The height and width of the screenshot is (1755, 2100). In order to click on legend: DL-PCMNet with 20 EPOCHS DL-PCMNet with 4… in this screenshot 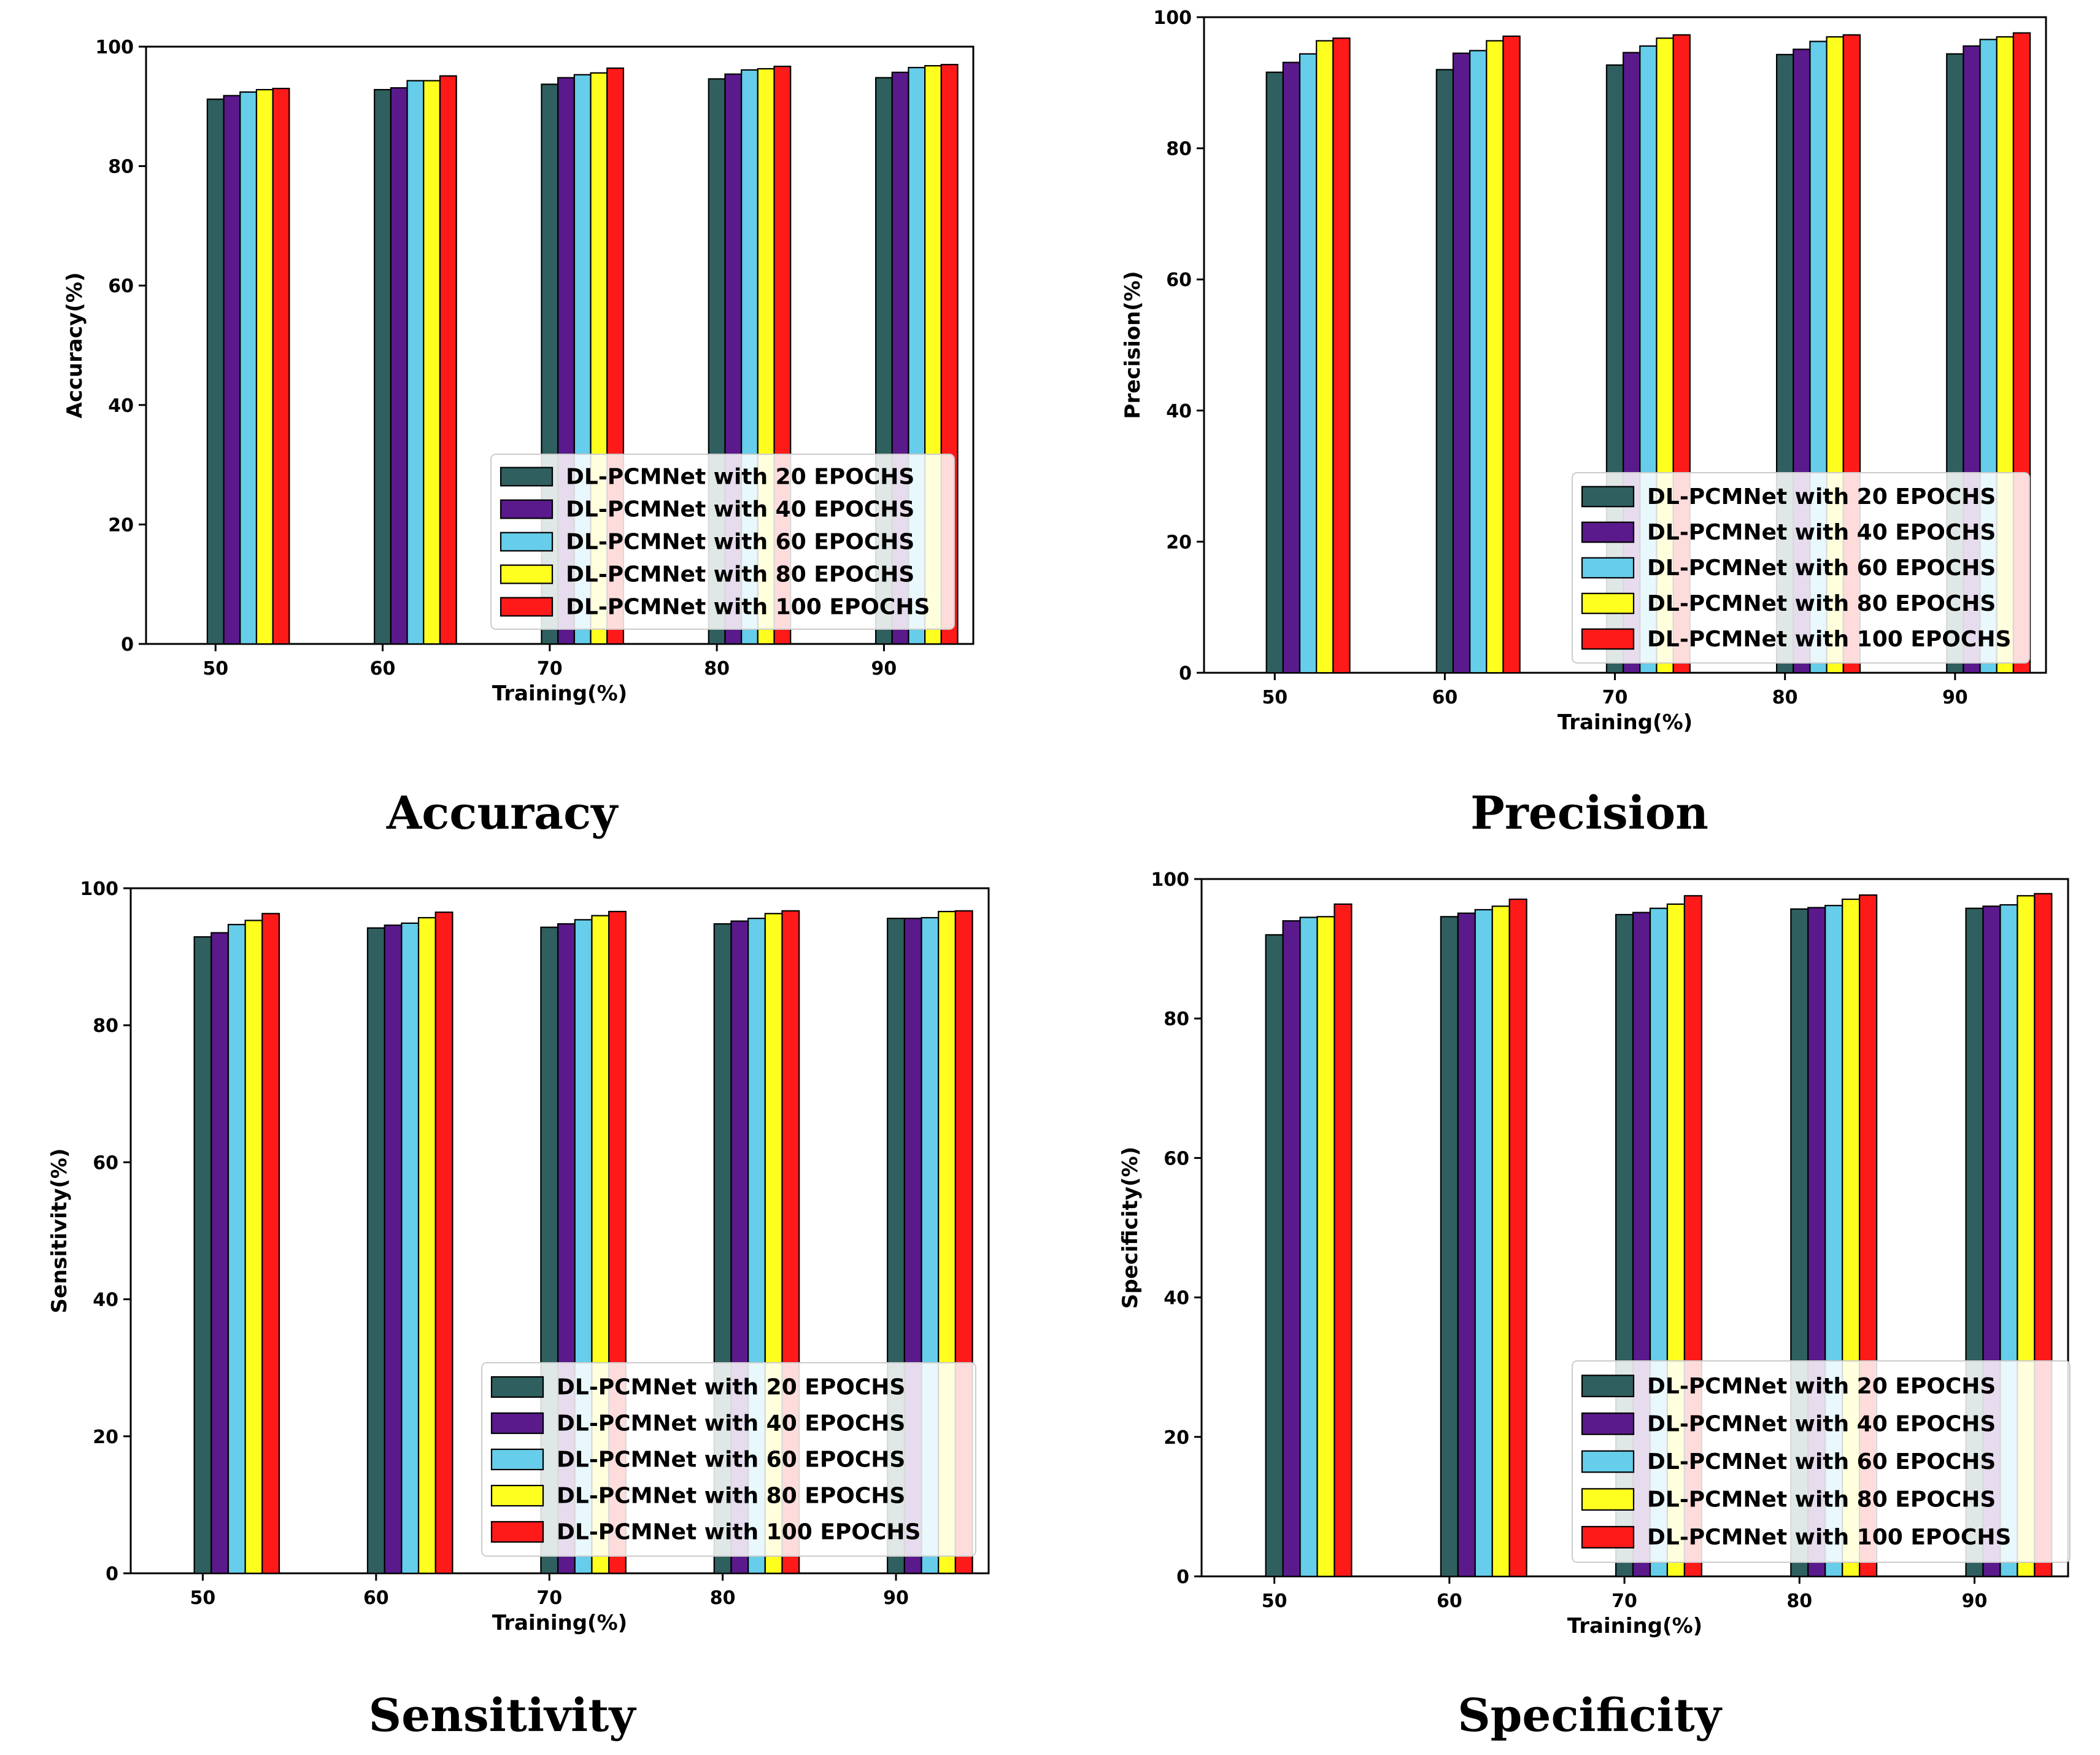, I will do `click(1801, 568)`.